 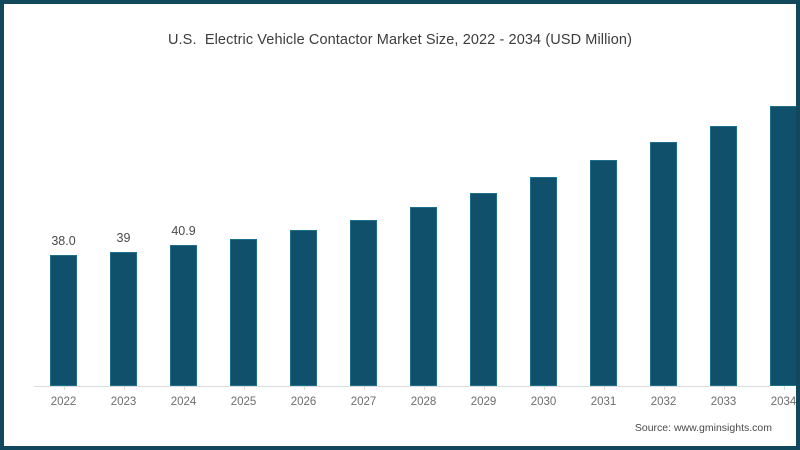 What do you see at coordinates (183, 231) in the screenshot?
I see `bar-value-label-2024: 40.9` at bounding box center [183, 231].